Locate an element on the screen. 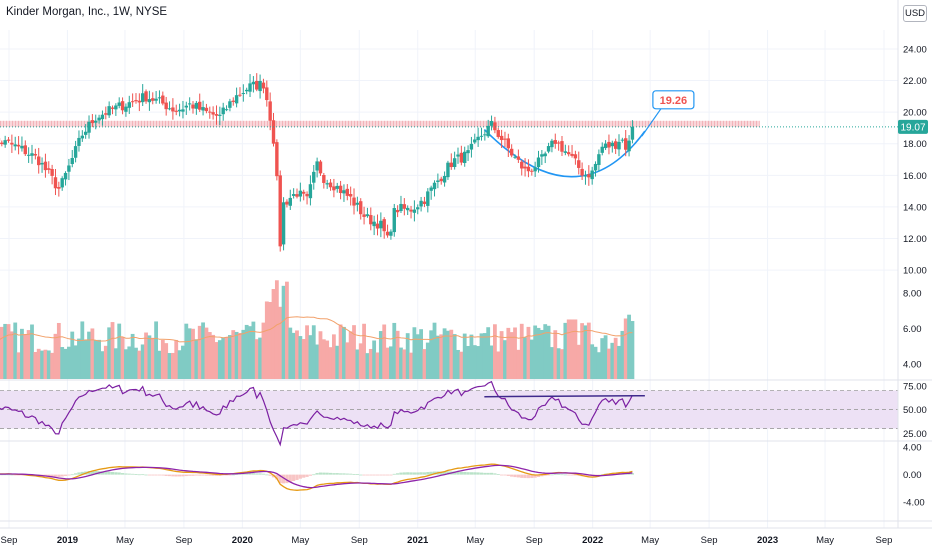  target-leader-line is located at coordinates (651, 122).